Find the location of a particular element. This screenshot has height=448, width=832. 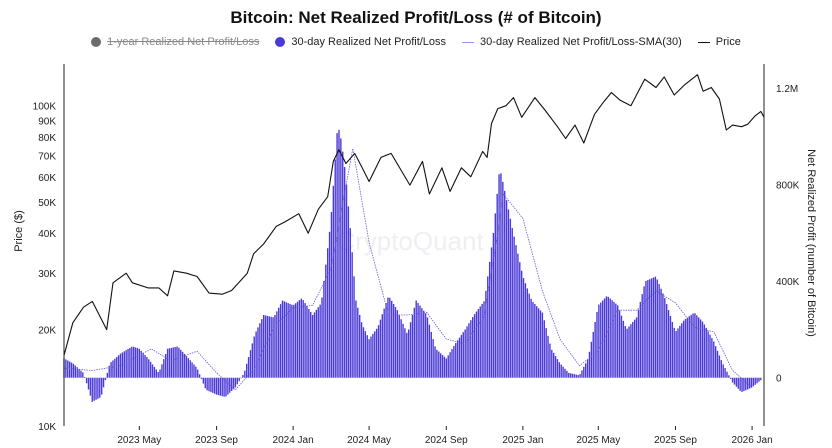

legend-item-30d-sma: 30-day Realized Net Profit/Loss-SMA(30) is located at coordinates (572, 42).